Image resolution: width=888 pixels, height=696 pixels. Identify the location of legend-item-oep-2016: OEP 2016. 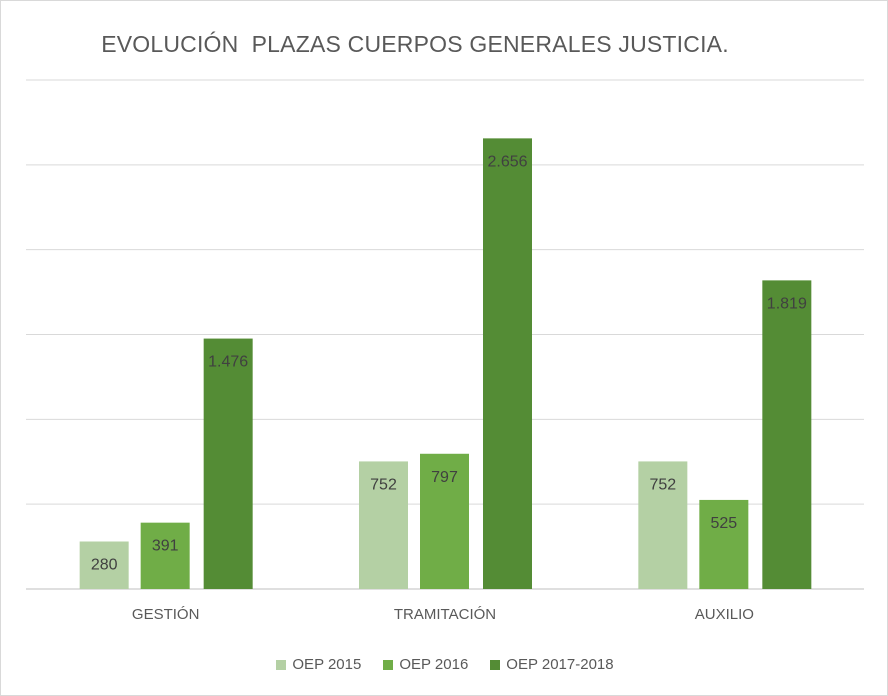
(425, 664).